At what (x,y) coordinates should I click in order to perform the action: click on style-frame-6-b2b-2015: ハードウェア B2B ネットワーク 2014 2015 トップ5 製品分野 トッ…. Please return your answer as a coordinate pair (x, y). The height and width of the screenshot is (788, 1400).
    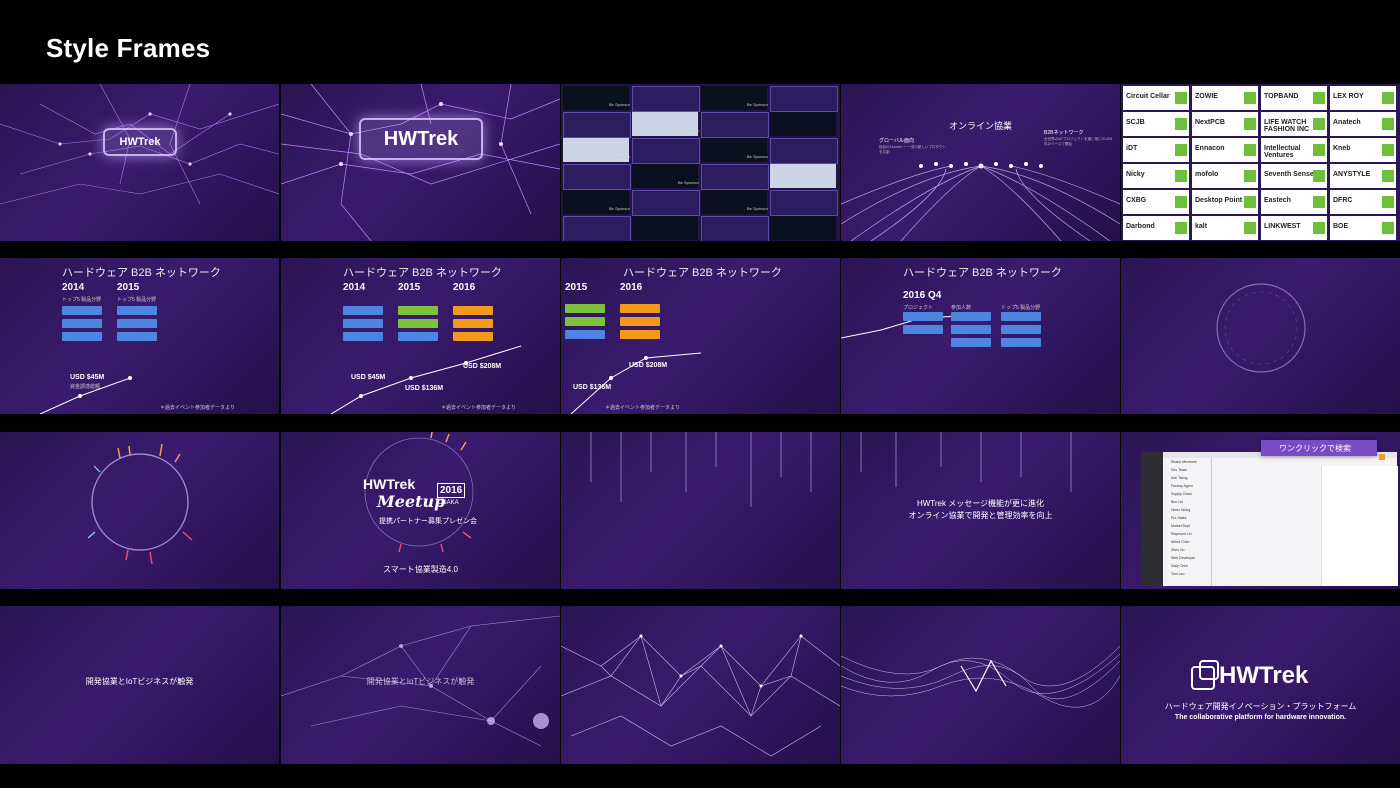
    Looking at the image, I should click on (139, 336).